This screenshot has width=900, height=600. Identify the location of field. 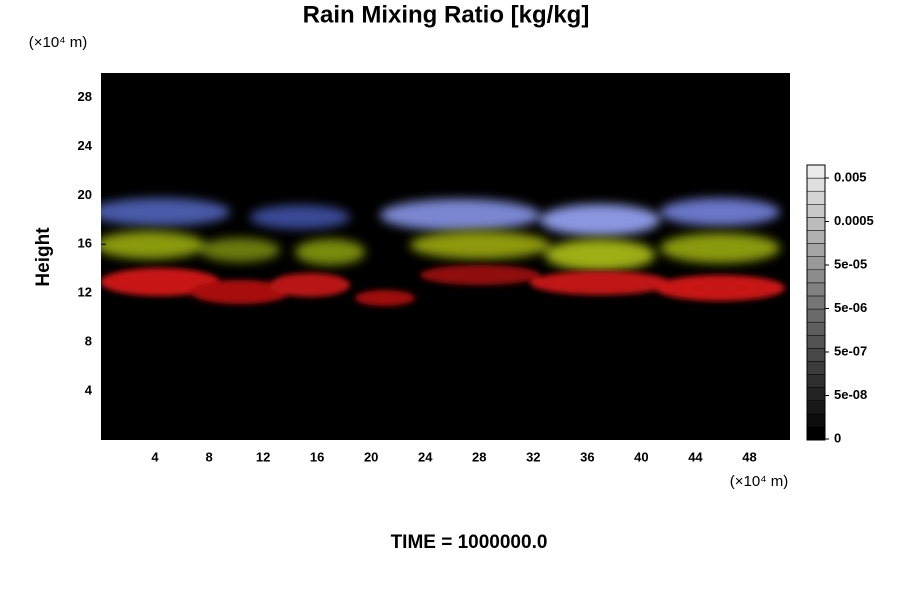
(443, 252).